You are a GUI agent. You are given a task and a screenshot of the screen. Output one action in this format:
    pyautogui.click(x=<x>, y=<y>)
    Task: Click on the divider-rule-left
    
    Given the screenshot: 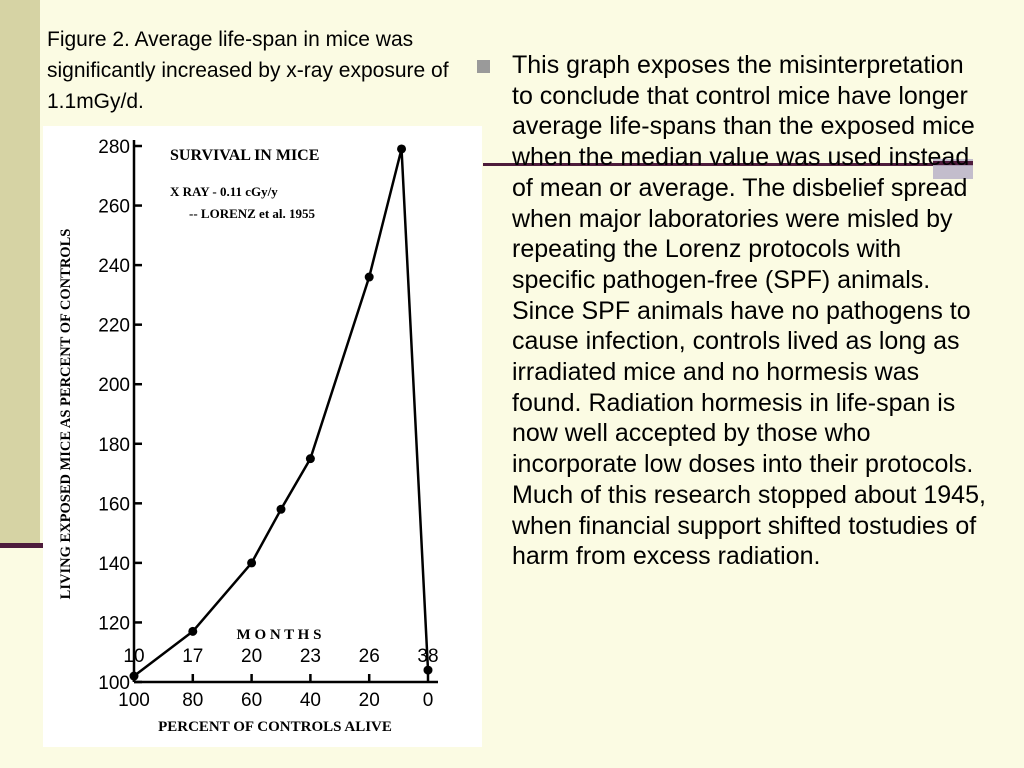 What is the action you would take?
    pyautogui.click(x=22, y=545)
    